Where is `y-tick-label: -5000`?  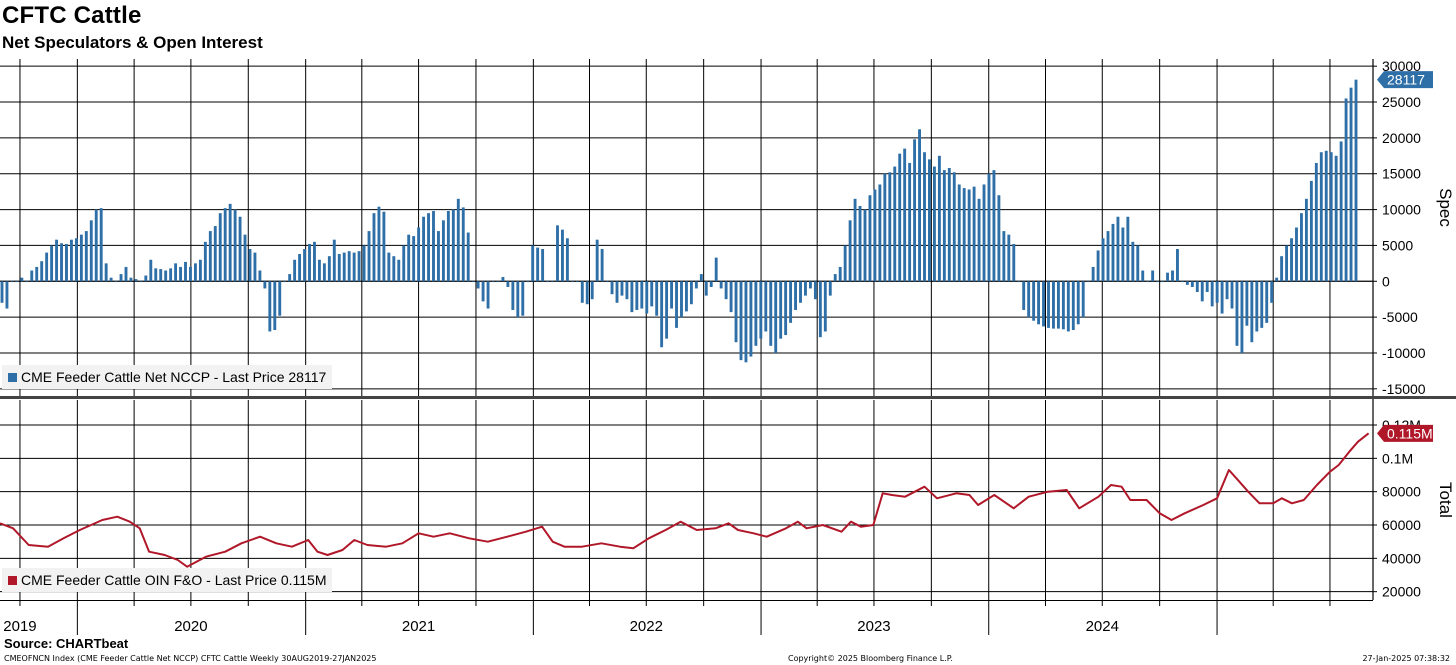
y-tick-label: -5000 is located at coordinates (1400, 317).